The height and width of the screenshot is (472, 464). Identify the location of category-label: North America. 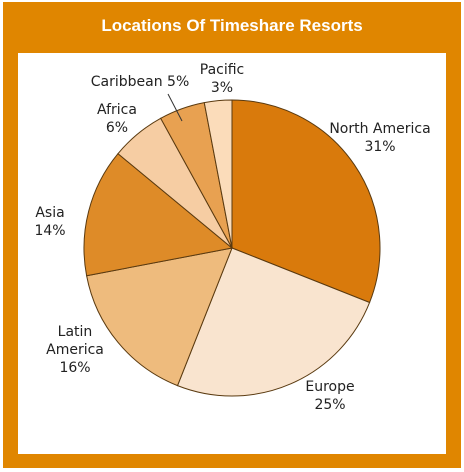
(380, 129).